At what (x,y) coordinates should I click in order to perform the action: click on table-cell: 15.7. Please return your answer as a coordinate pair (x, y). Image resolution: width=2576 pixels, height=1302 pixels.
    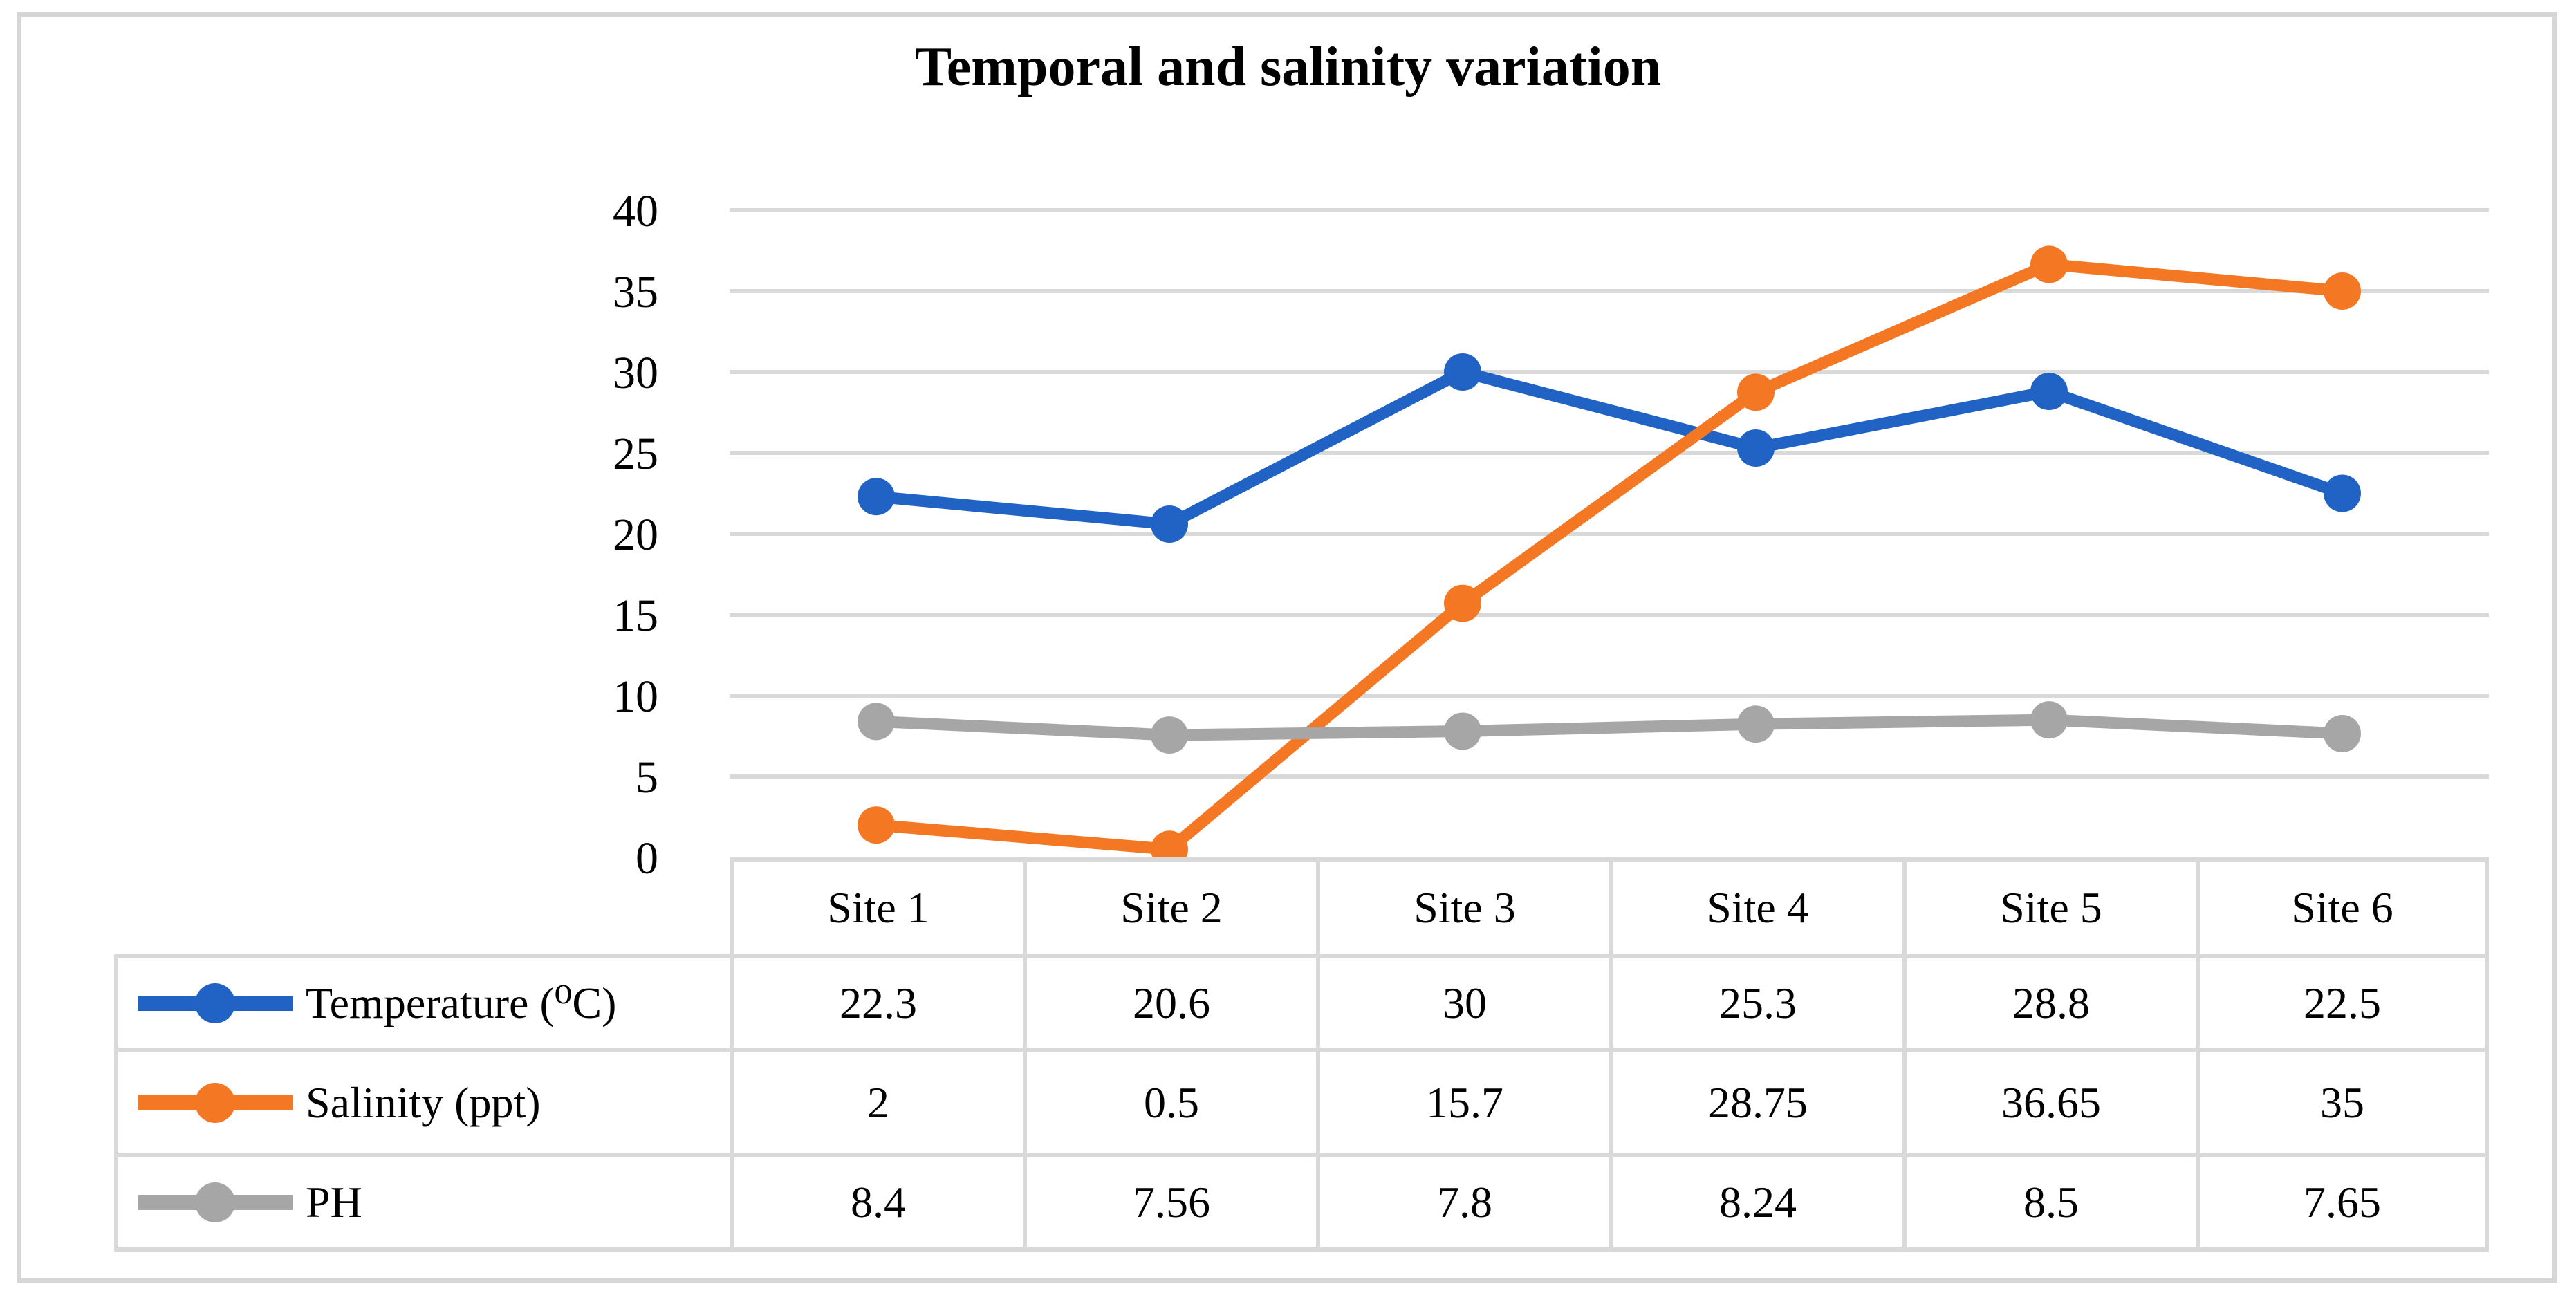
    Looking at the image, I should click on (1463, 1101).